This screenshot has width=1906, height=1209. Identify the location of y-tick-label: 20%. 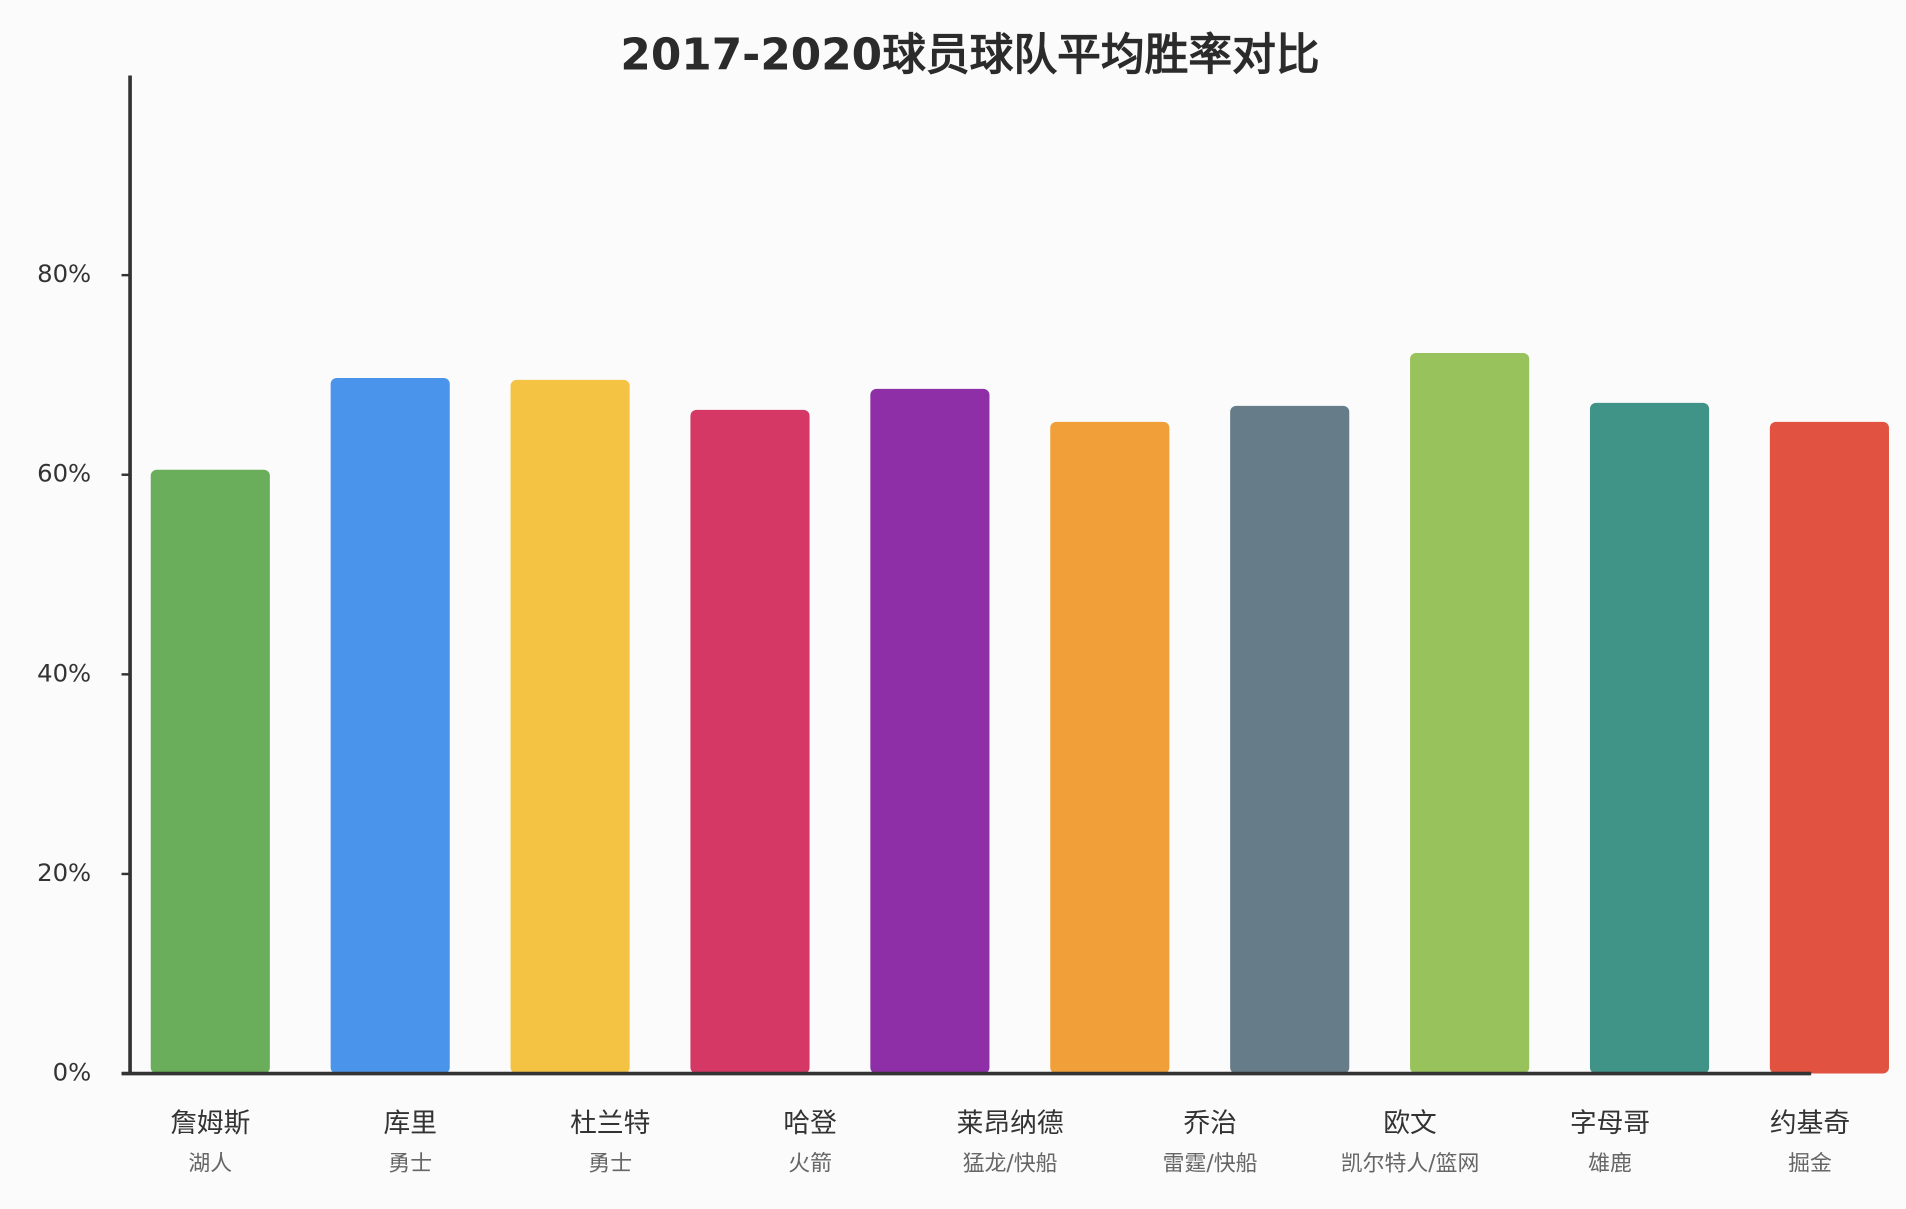
(64, 872).